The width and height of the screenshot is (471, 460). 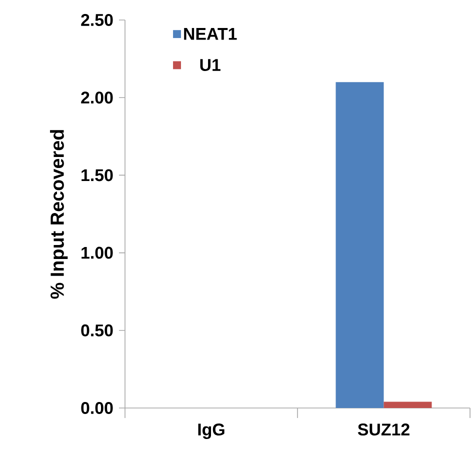 What do you see at coordinates (211, 431) in the screenshot?
I see `x-tick-label: IgG` at bounding box center [211, 431].